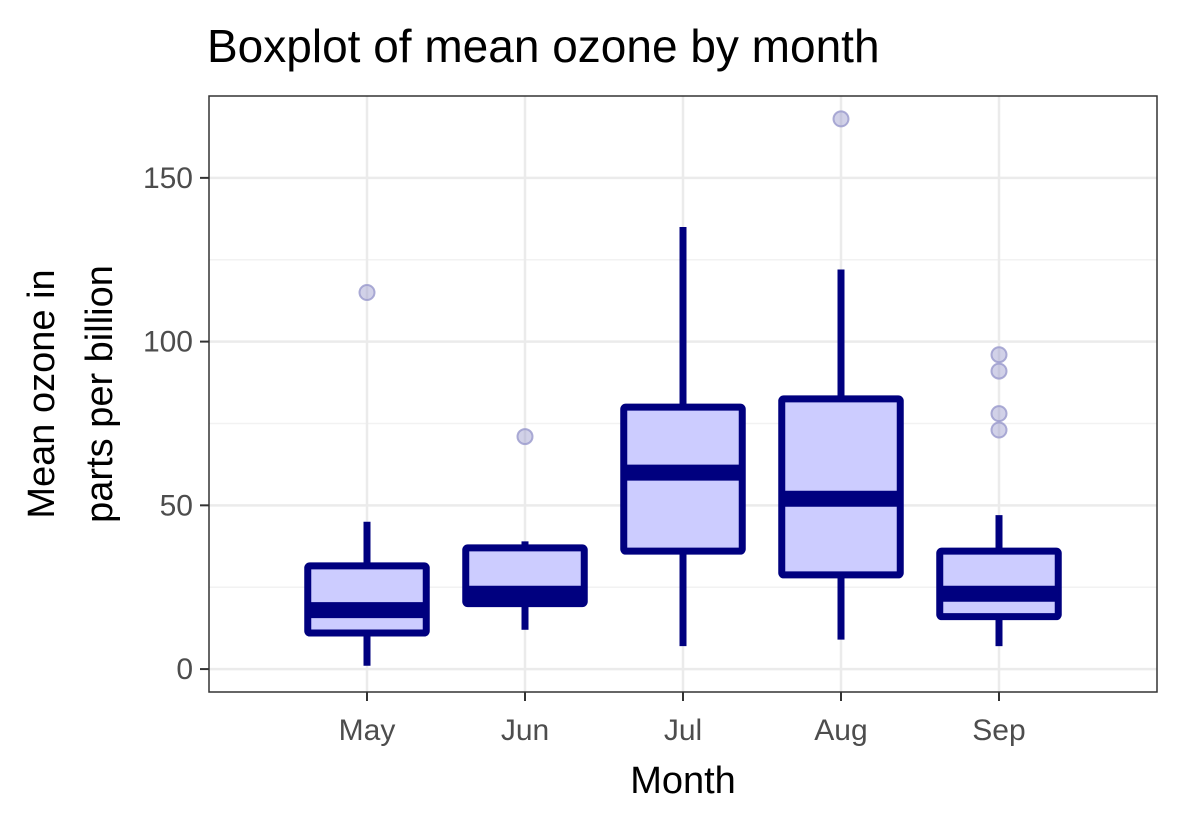 The image size is (1181, 831). I want to click on box-aug, so click(841, 375).